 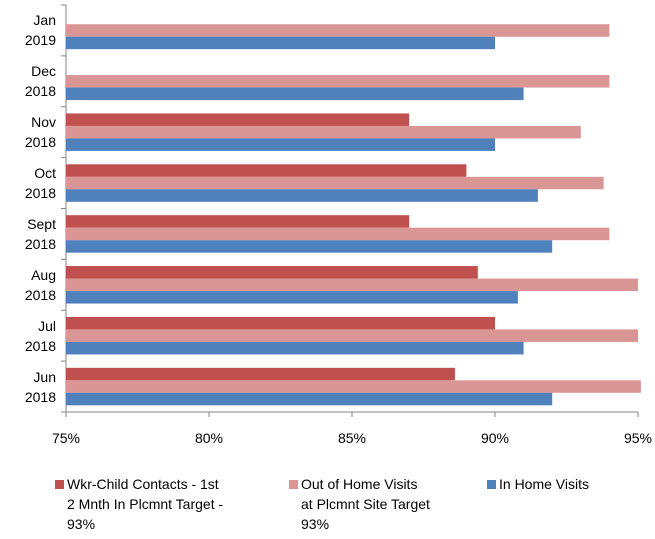 What do you see at coordinates (638, 438) in the screenshot?
I see `x-tick-label: 95%` at bounding box center [638, 438].